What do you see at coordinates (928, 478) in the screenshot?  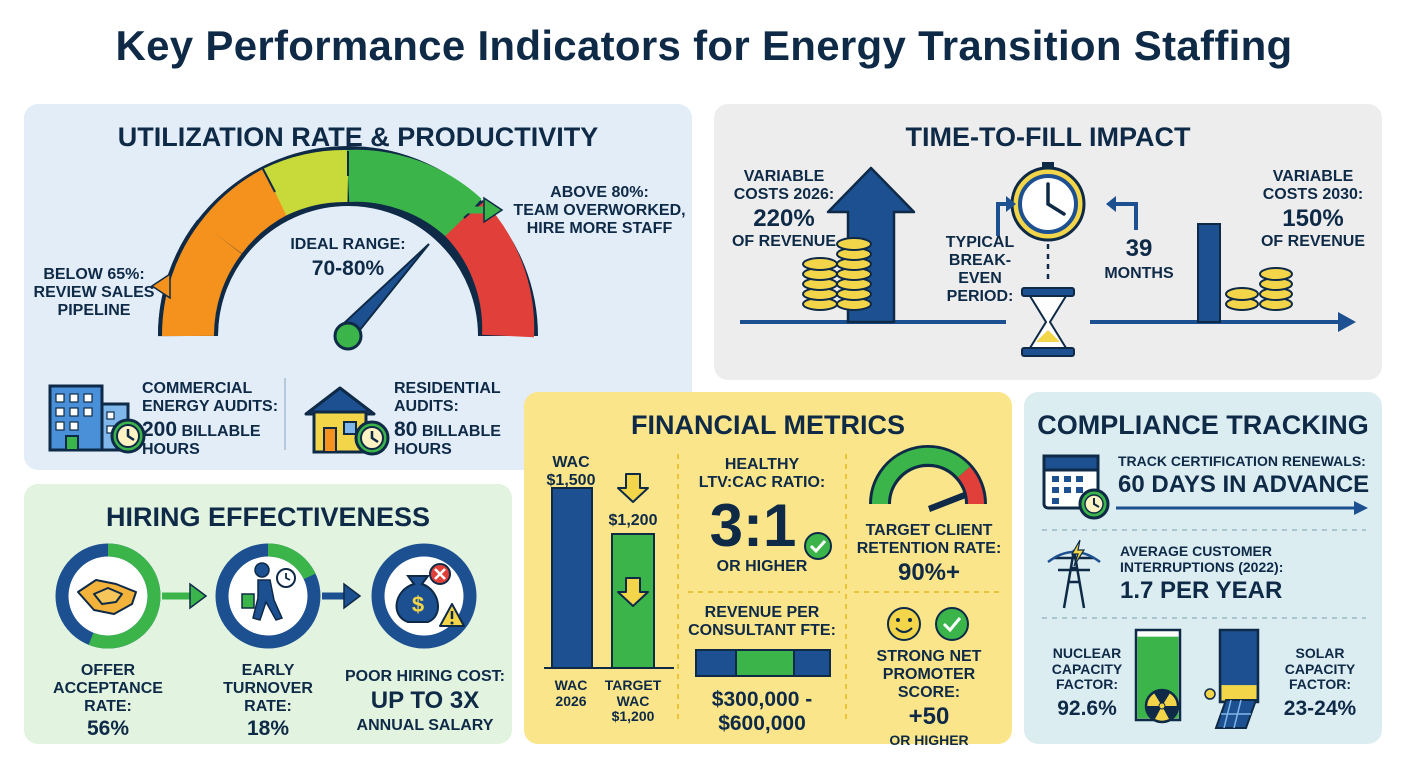 I see `gauge-icon` at bounding box center [928, 478].